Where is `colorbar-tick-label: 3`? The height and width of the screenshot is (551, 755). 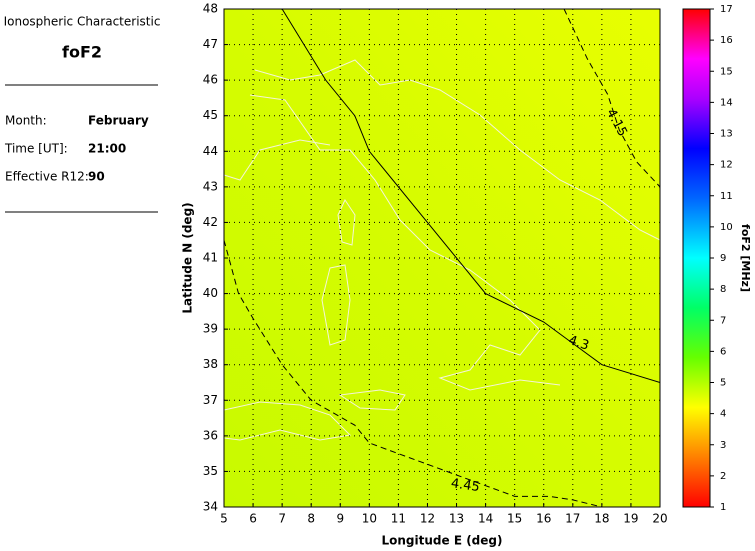
colorbar-tick-label: 3 is located at coordinates (723, 445).